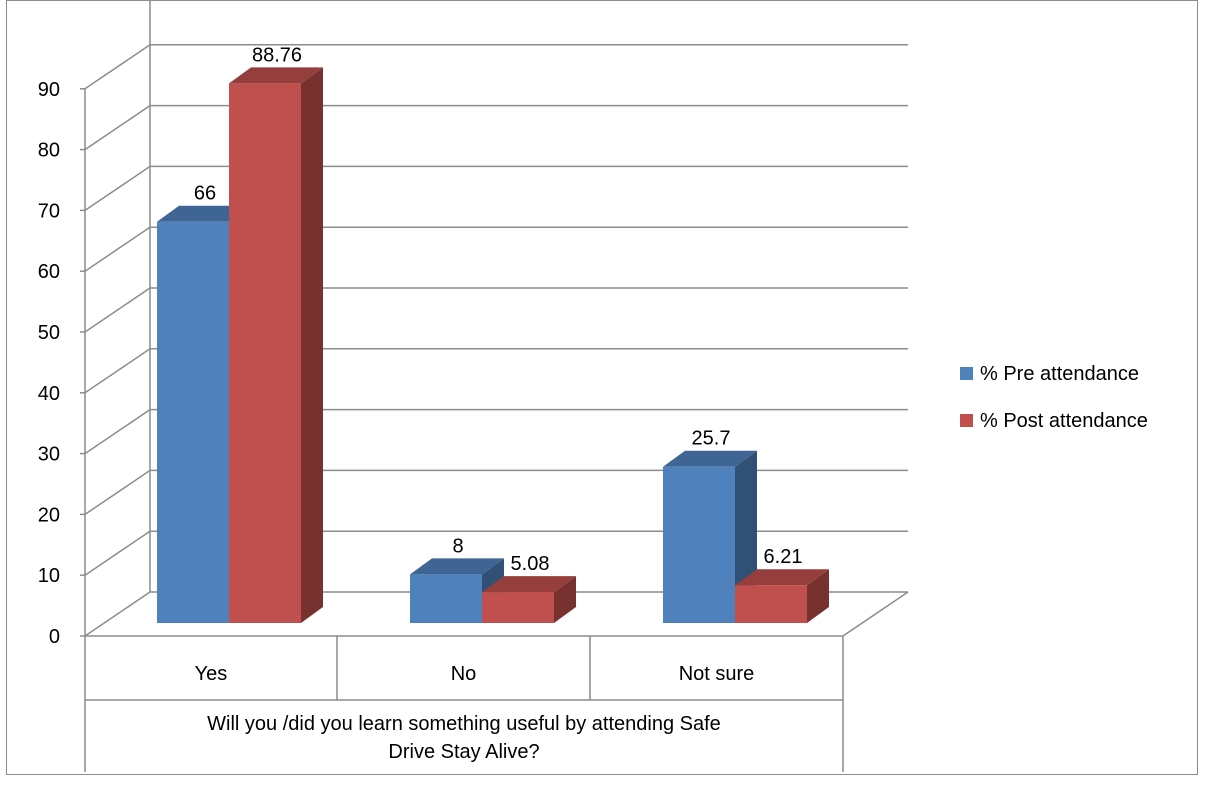  What do you see at coordinates (463, 752) in the screenshot?
I see `x-axis-title-line-2: Drive Stay Alive?` at bounding box center [463, 752].